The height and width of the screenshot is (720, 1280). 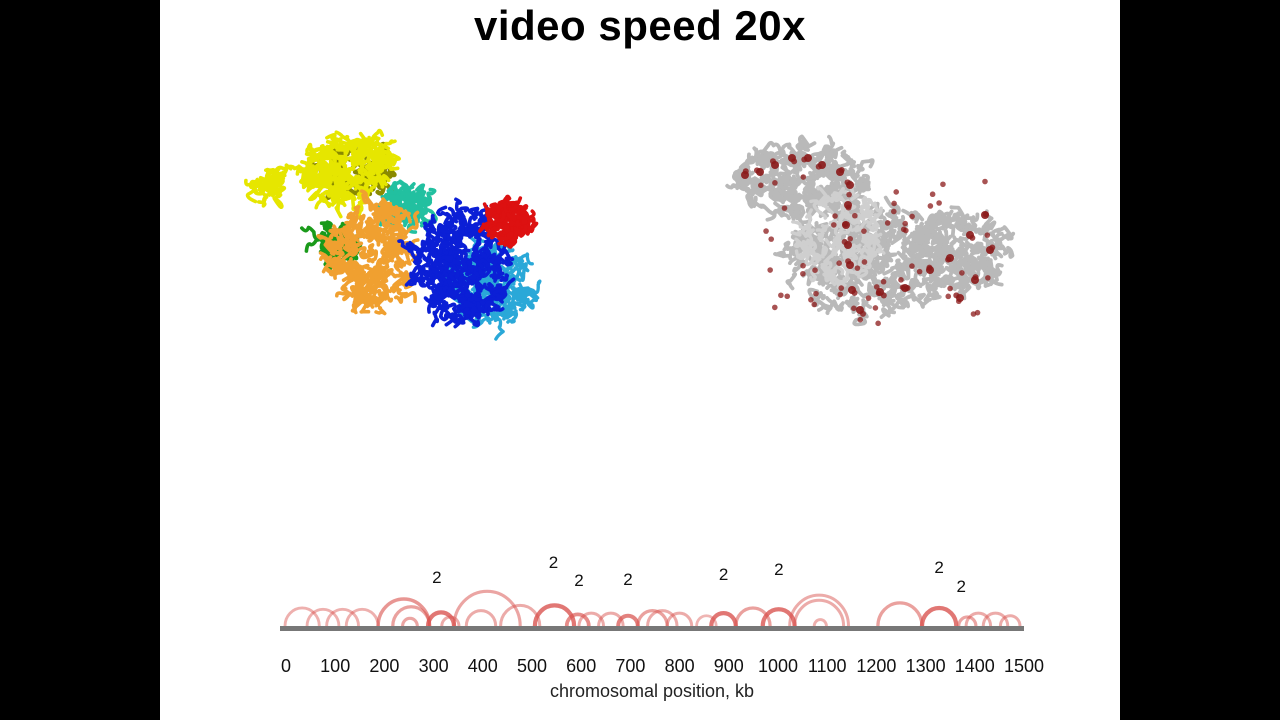 What do you see at coordinates (393, 234) in the screenshot?
I see `chromosome-structure-colored-icon` at bounding box center [393, 234].